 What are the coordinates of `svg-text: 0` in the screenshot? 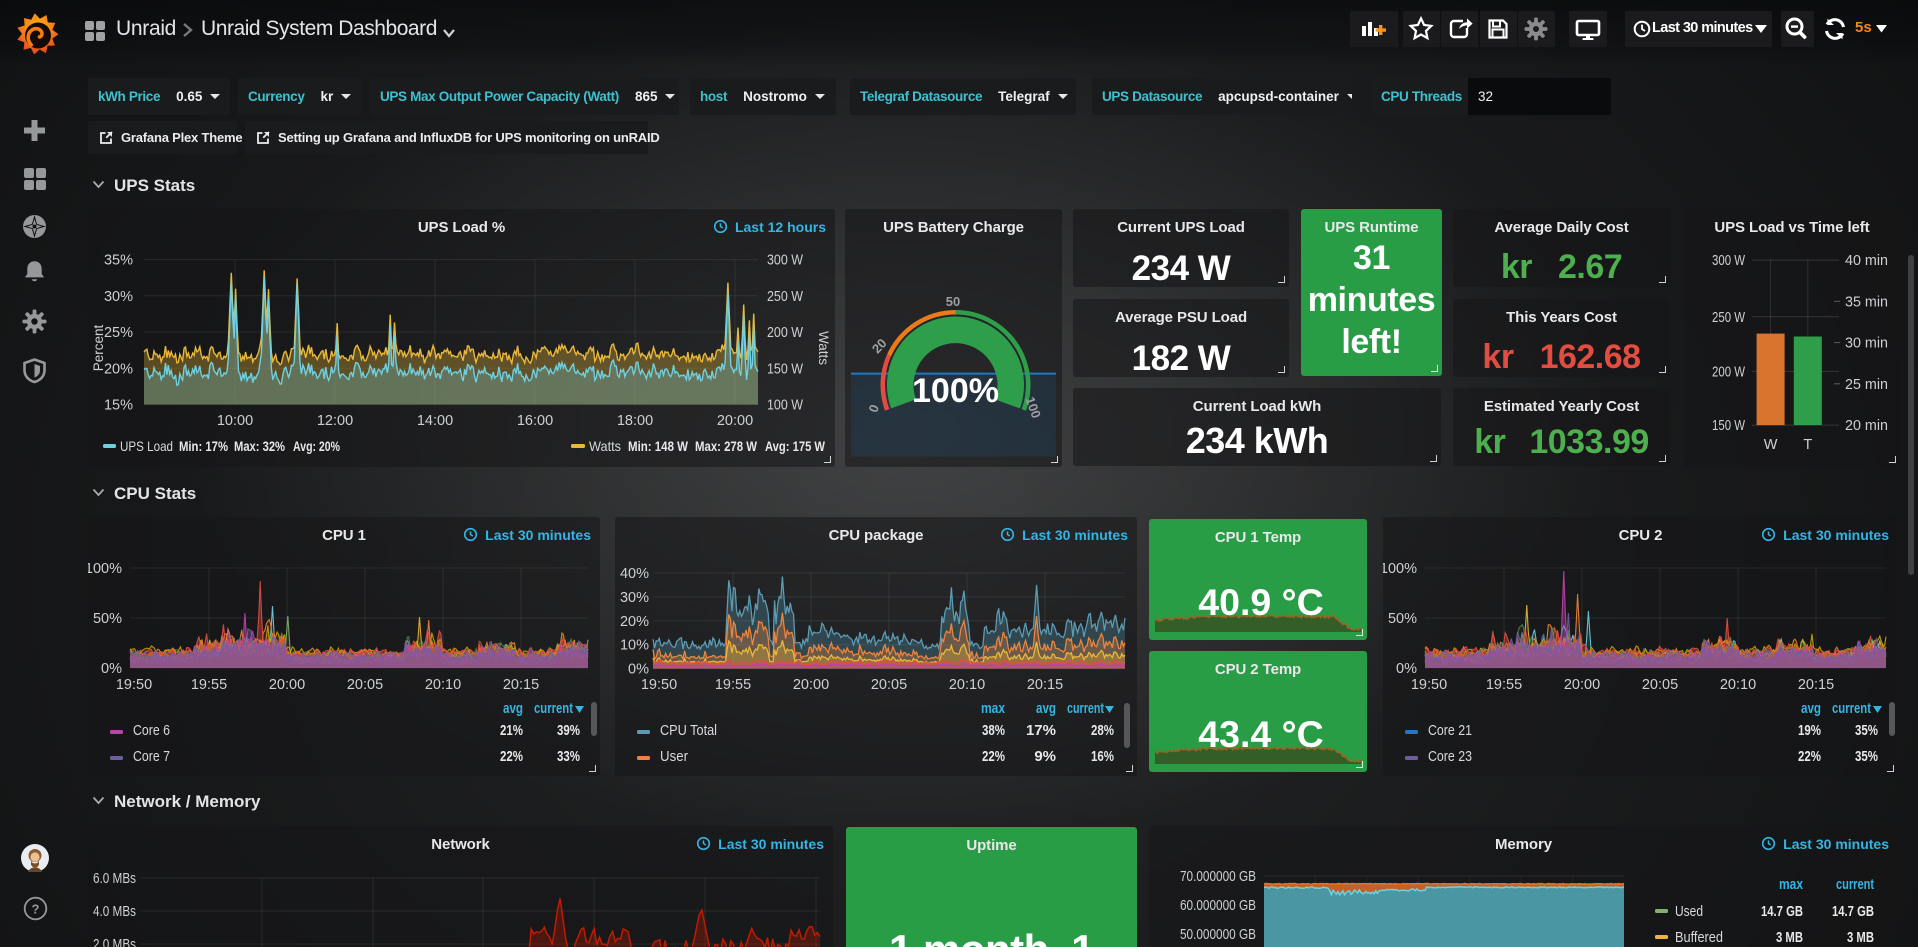 It's located at (873, 408).